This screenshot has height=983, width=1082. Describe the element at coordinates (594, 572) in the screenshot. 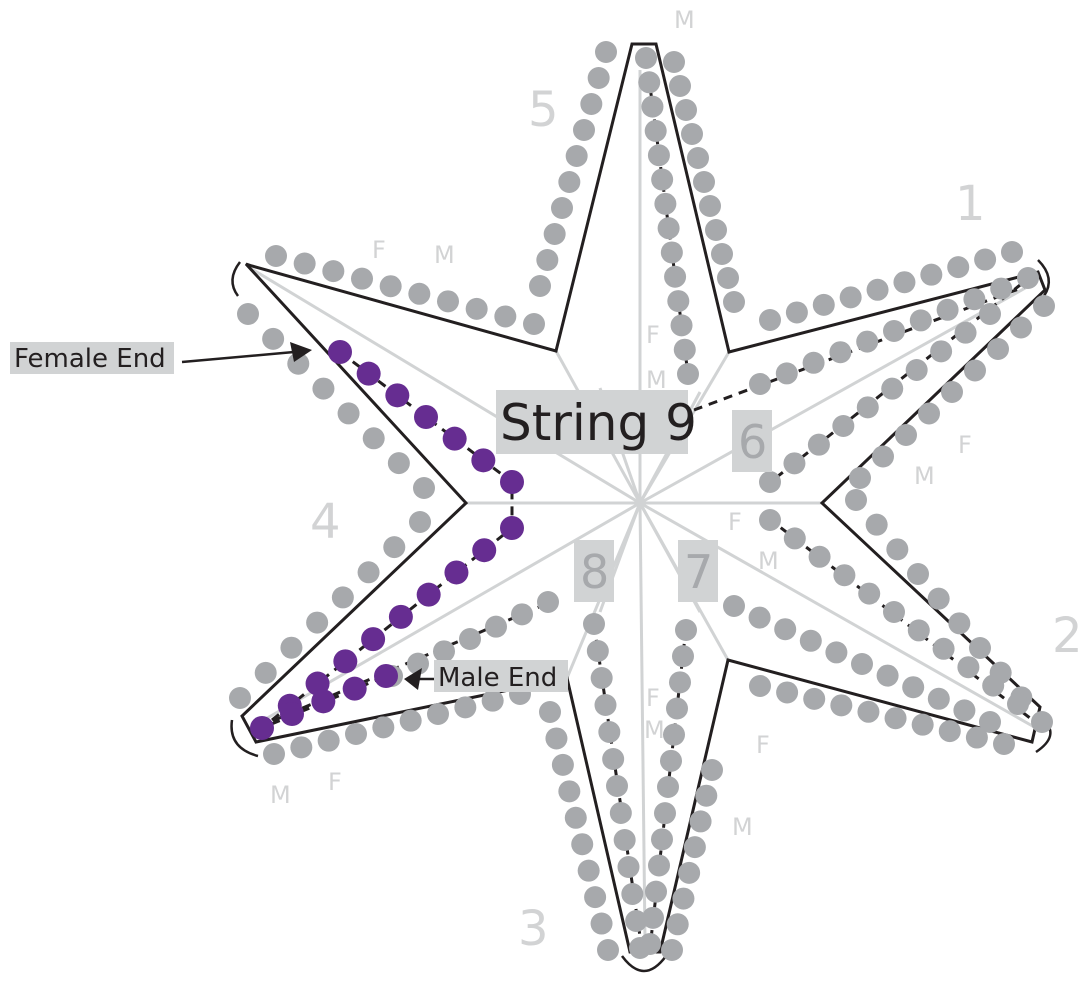

I see `inner-number-label: 8` at that location.